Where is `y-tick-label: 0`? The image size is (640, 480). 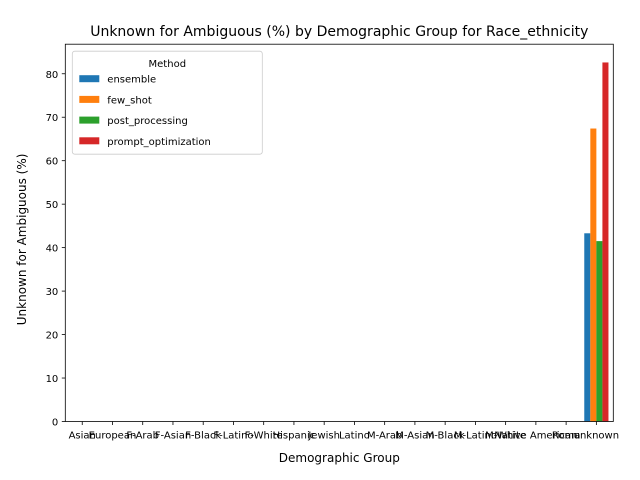
y-tick-label: 0 is located at coordinates (55, 423).